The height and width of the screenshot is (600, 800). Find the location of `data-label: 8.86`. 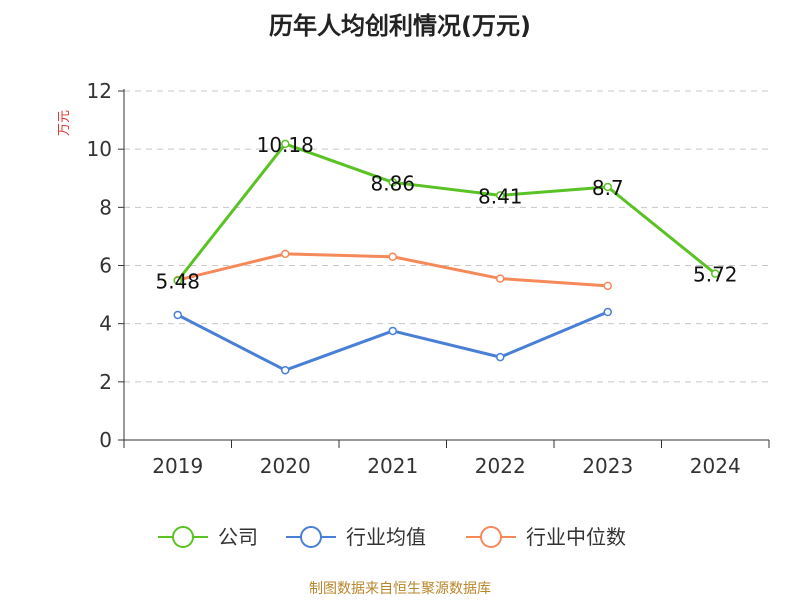

data-label: 8.86 is located at coordinates (392, 183).